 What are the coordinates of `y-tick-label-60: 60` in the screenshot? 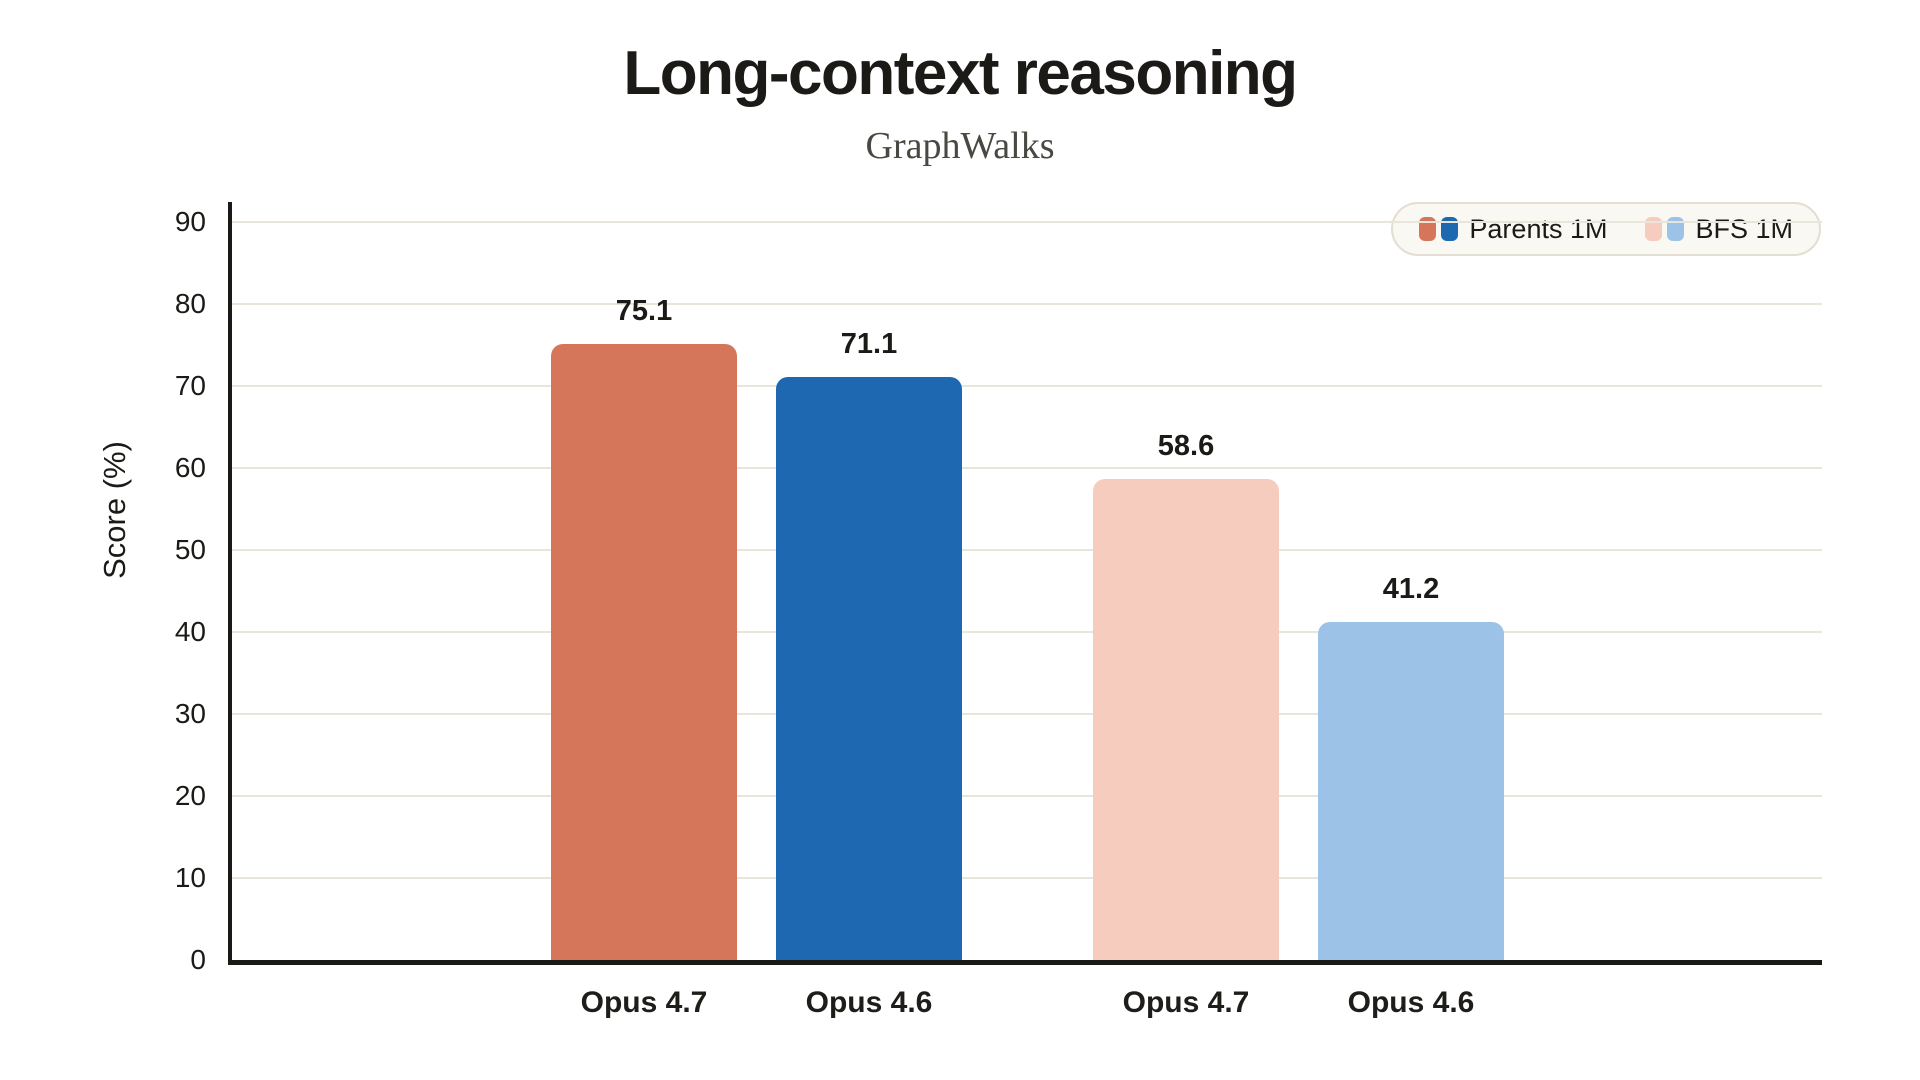 It's located at (190, 467).